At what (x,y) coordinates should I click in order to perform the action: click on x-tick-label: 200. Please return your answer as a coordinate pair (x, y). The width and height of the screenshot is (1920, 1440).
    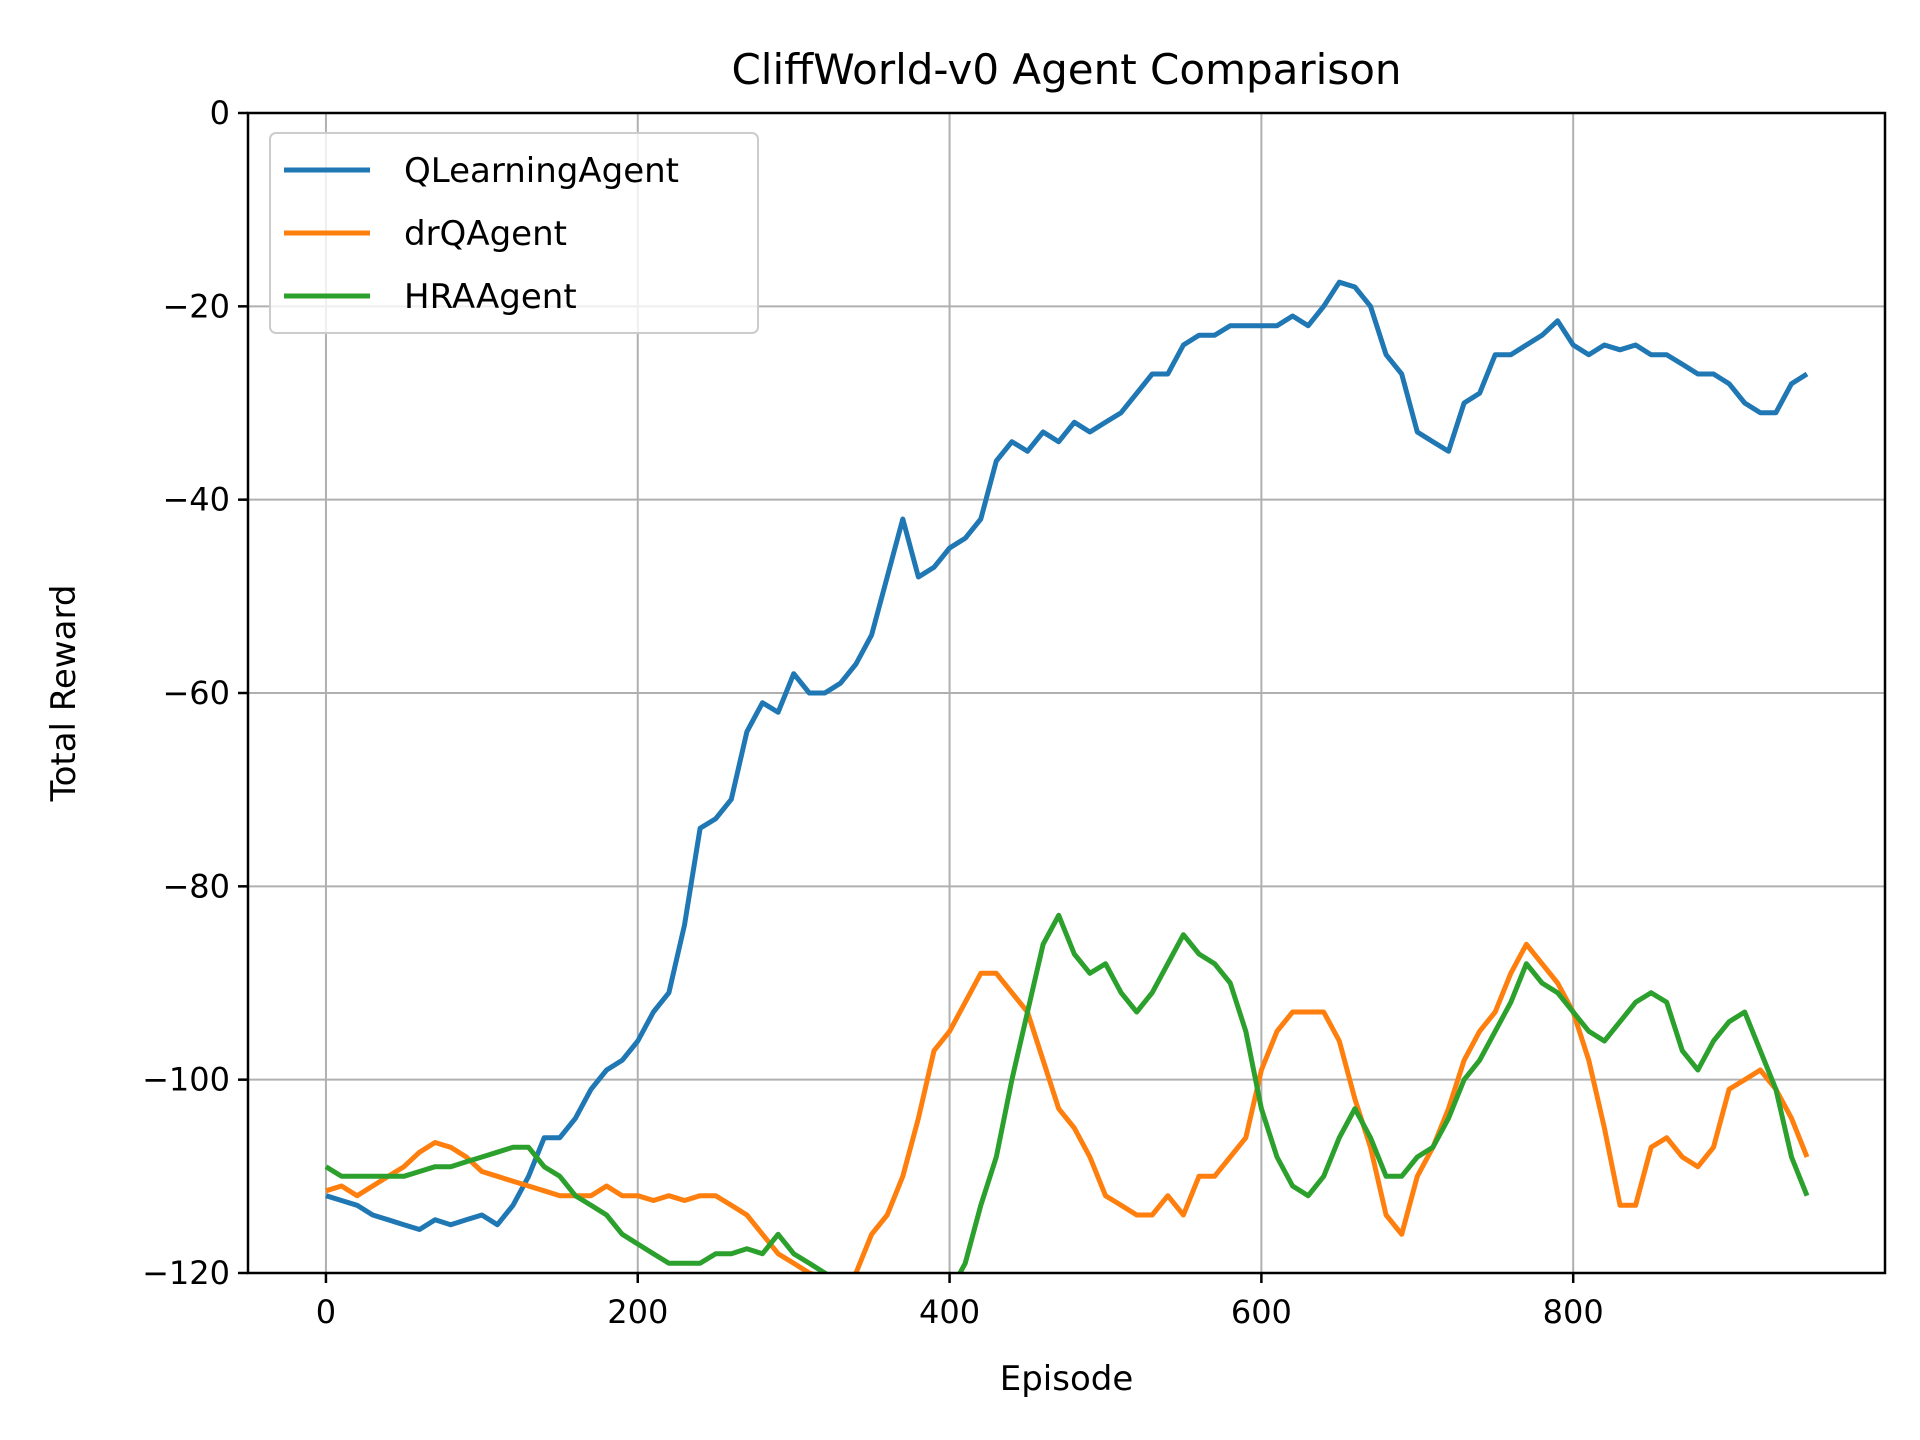
    Looking at the image, I should click on (637, 1312).